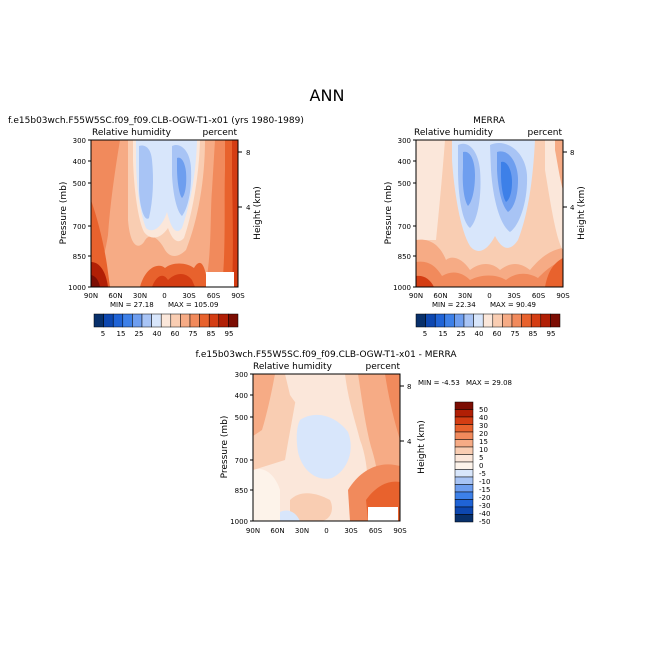 This screenshot has height=654, width=654. What do you see at coordinates (484, 522) in the screenshot?
I see `colorbar-label: -50` at bounding box center [484, 522].